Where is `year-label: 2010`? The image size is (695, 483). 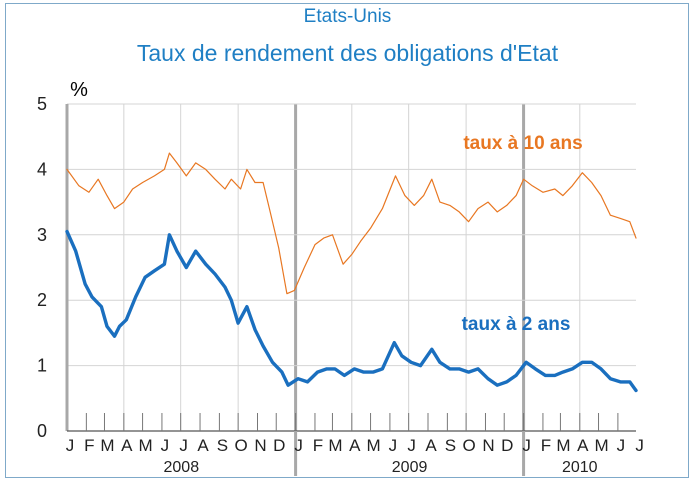
year-label: 2010 is located at coordinates (580, 467).